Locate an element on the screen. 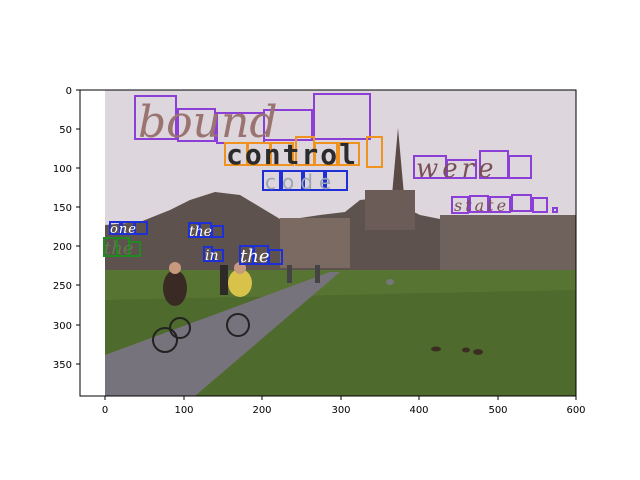 This screenshot has width=640, height=480. svg-text: 350 is located at coordinates (62, 365).